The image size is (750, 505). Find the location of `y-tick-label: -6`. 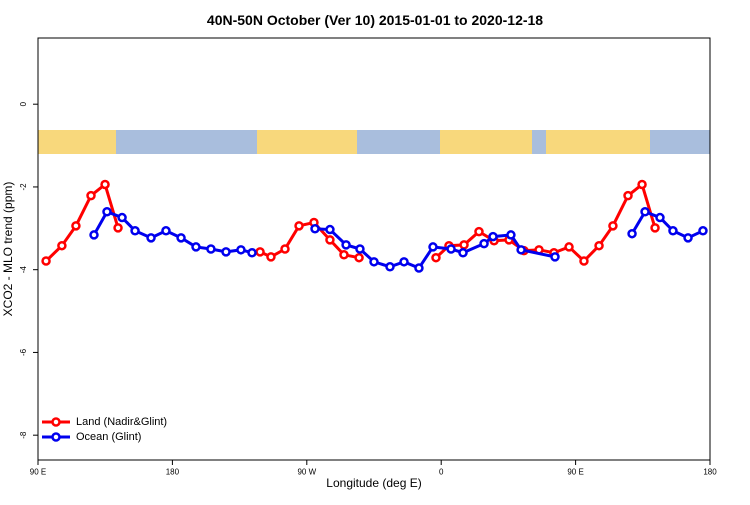

y-tick-label: -6 is located at coordinates (23, 352).